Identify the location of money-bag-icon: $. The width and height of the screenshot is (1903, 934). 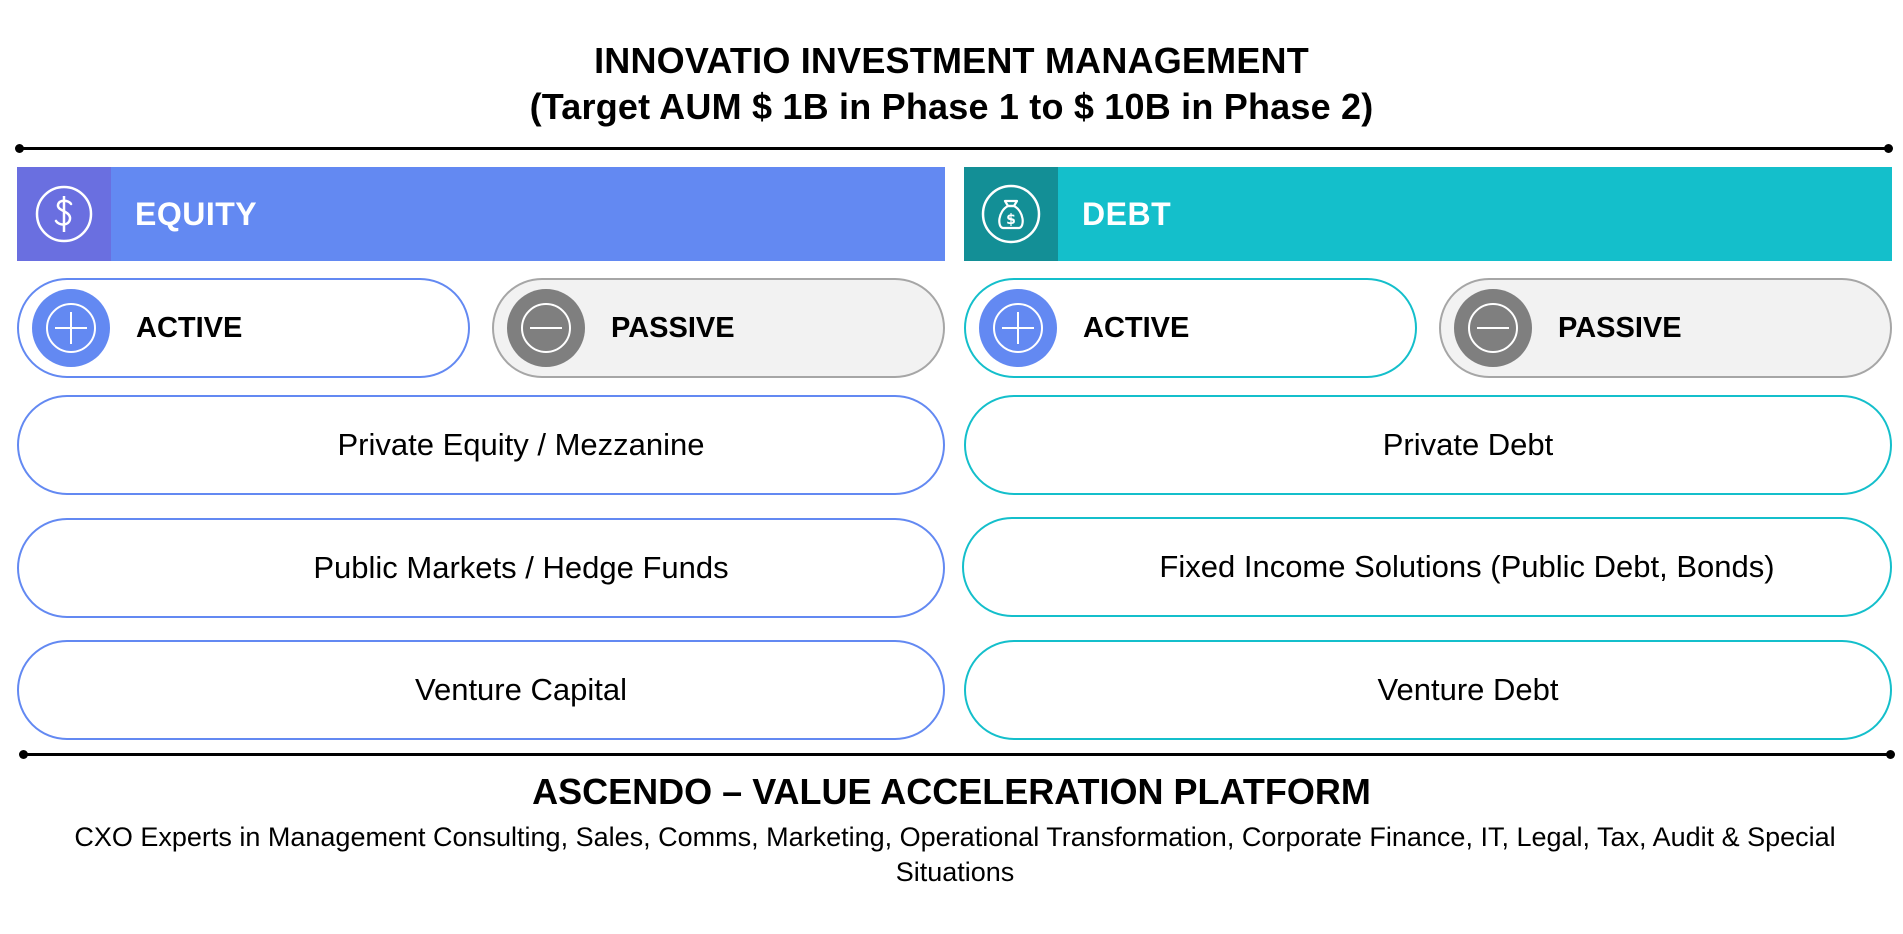
(1011, 214).